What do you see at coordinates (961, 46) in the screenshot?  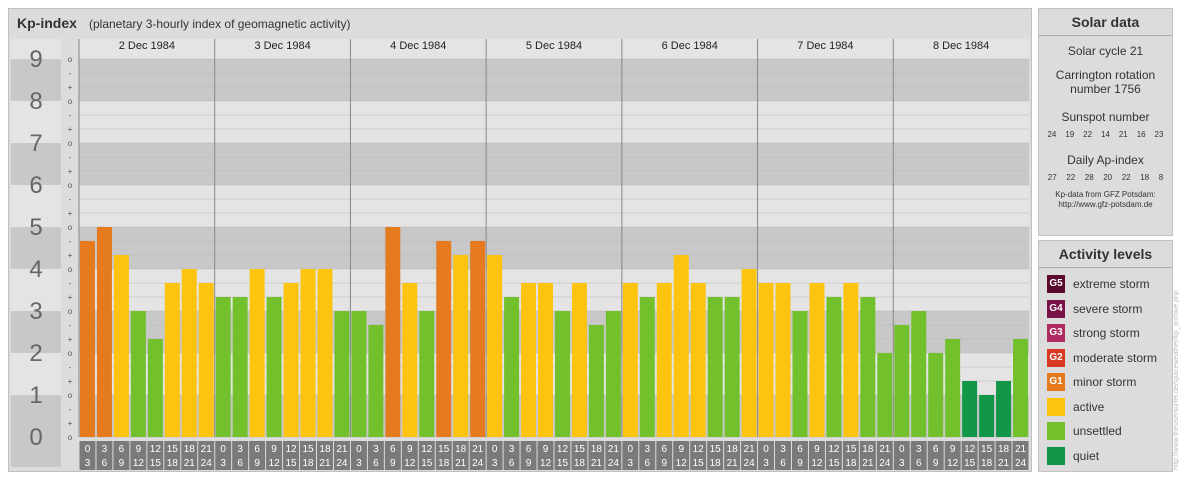 I see `day-label: 8 Dec 1984` at bounding box center [961, 46].